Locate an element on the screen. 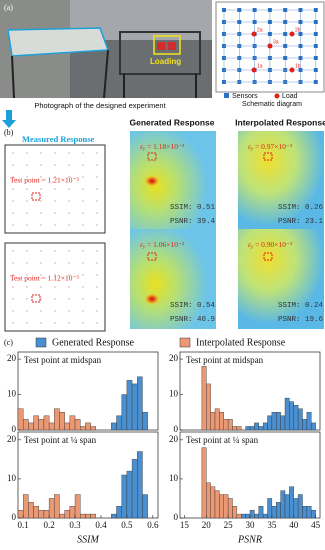  strain-symbol: ε is located at coordinates (249, 244).